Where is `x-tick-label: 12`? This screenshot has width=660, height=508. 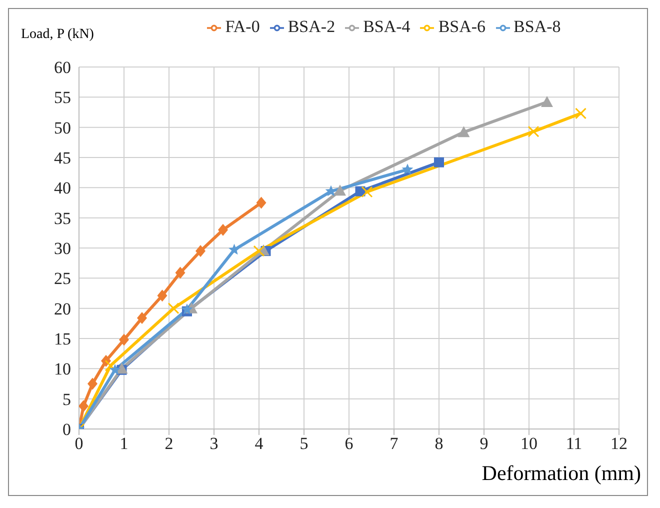
x-tick-label: 12 is located at coordinates (619, 444).